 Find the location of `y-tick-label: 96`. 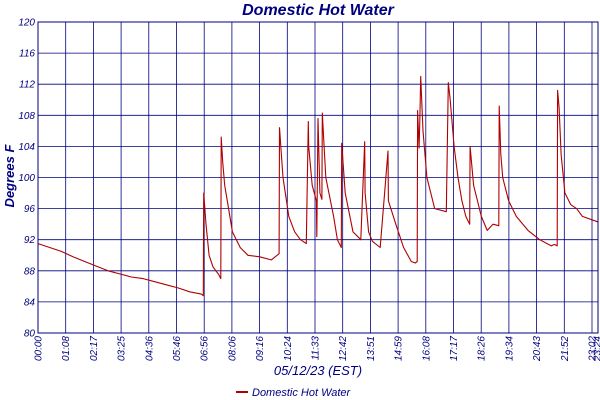

y-tick-label: 96 is located at coordinates (30, 209).